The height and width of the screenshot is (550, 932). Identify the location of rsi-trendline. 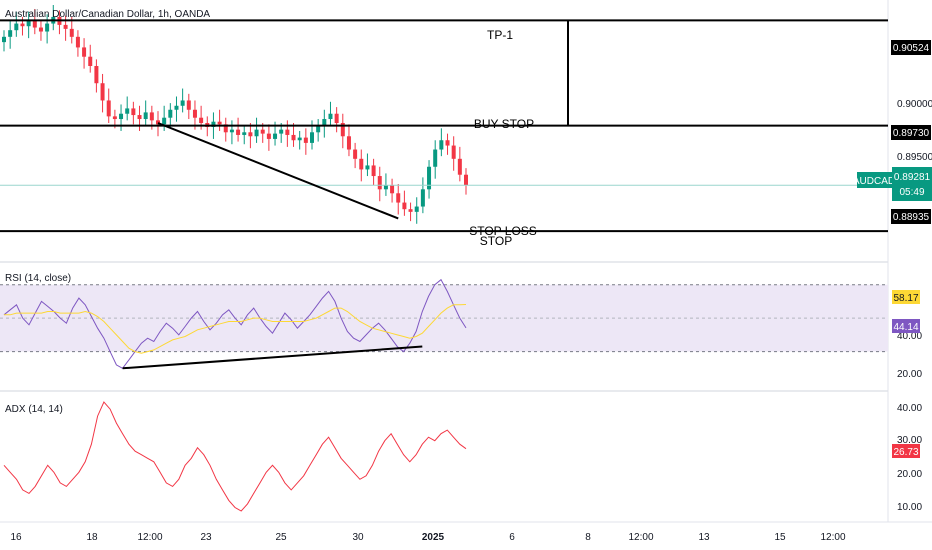
(272, 357).